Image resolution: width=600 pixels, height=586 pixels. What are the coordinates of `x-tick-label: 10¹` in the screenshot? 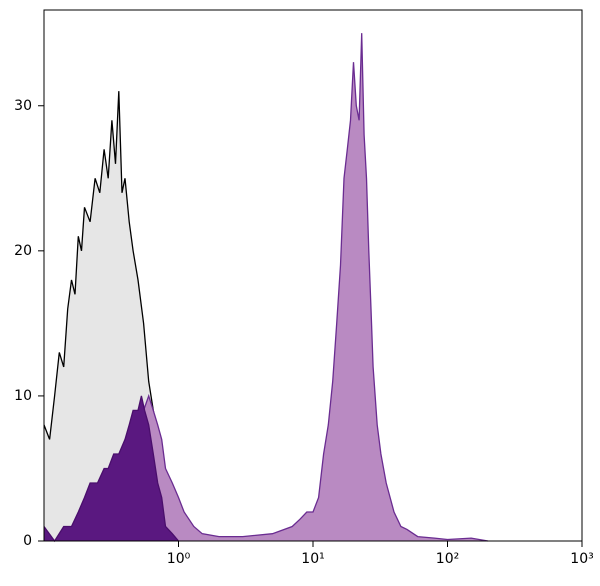 It's located at (312, 559).